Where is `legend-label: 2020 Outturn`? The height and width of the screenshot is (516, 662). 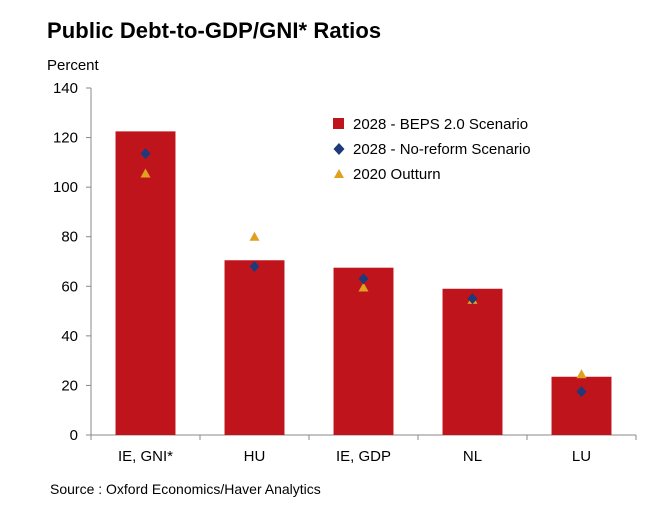 legend-label: 2020 Outturn is located at coordinates (397, 174).